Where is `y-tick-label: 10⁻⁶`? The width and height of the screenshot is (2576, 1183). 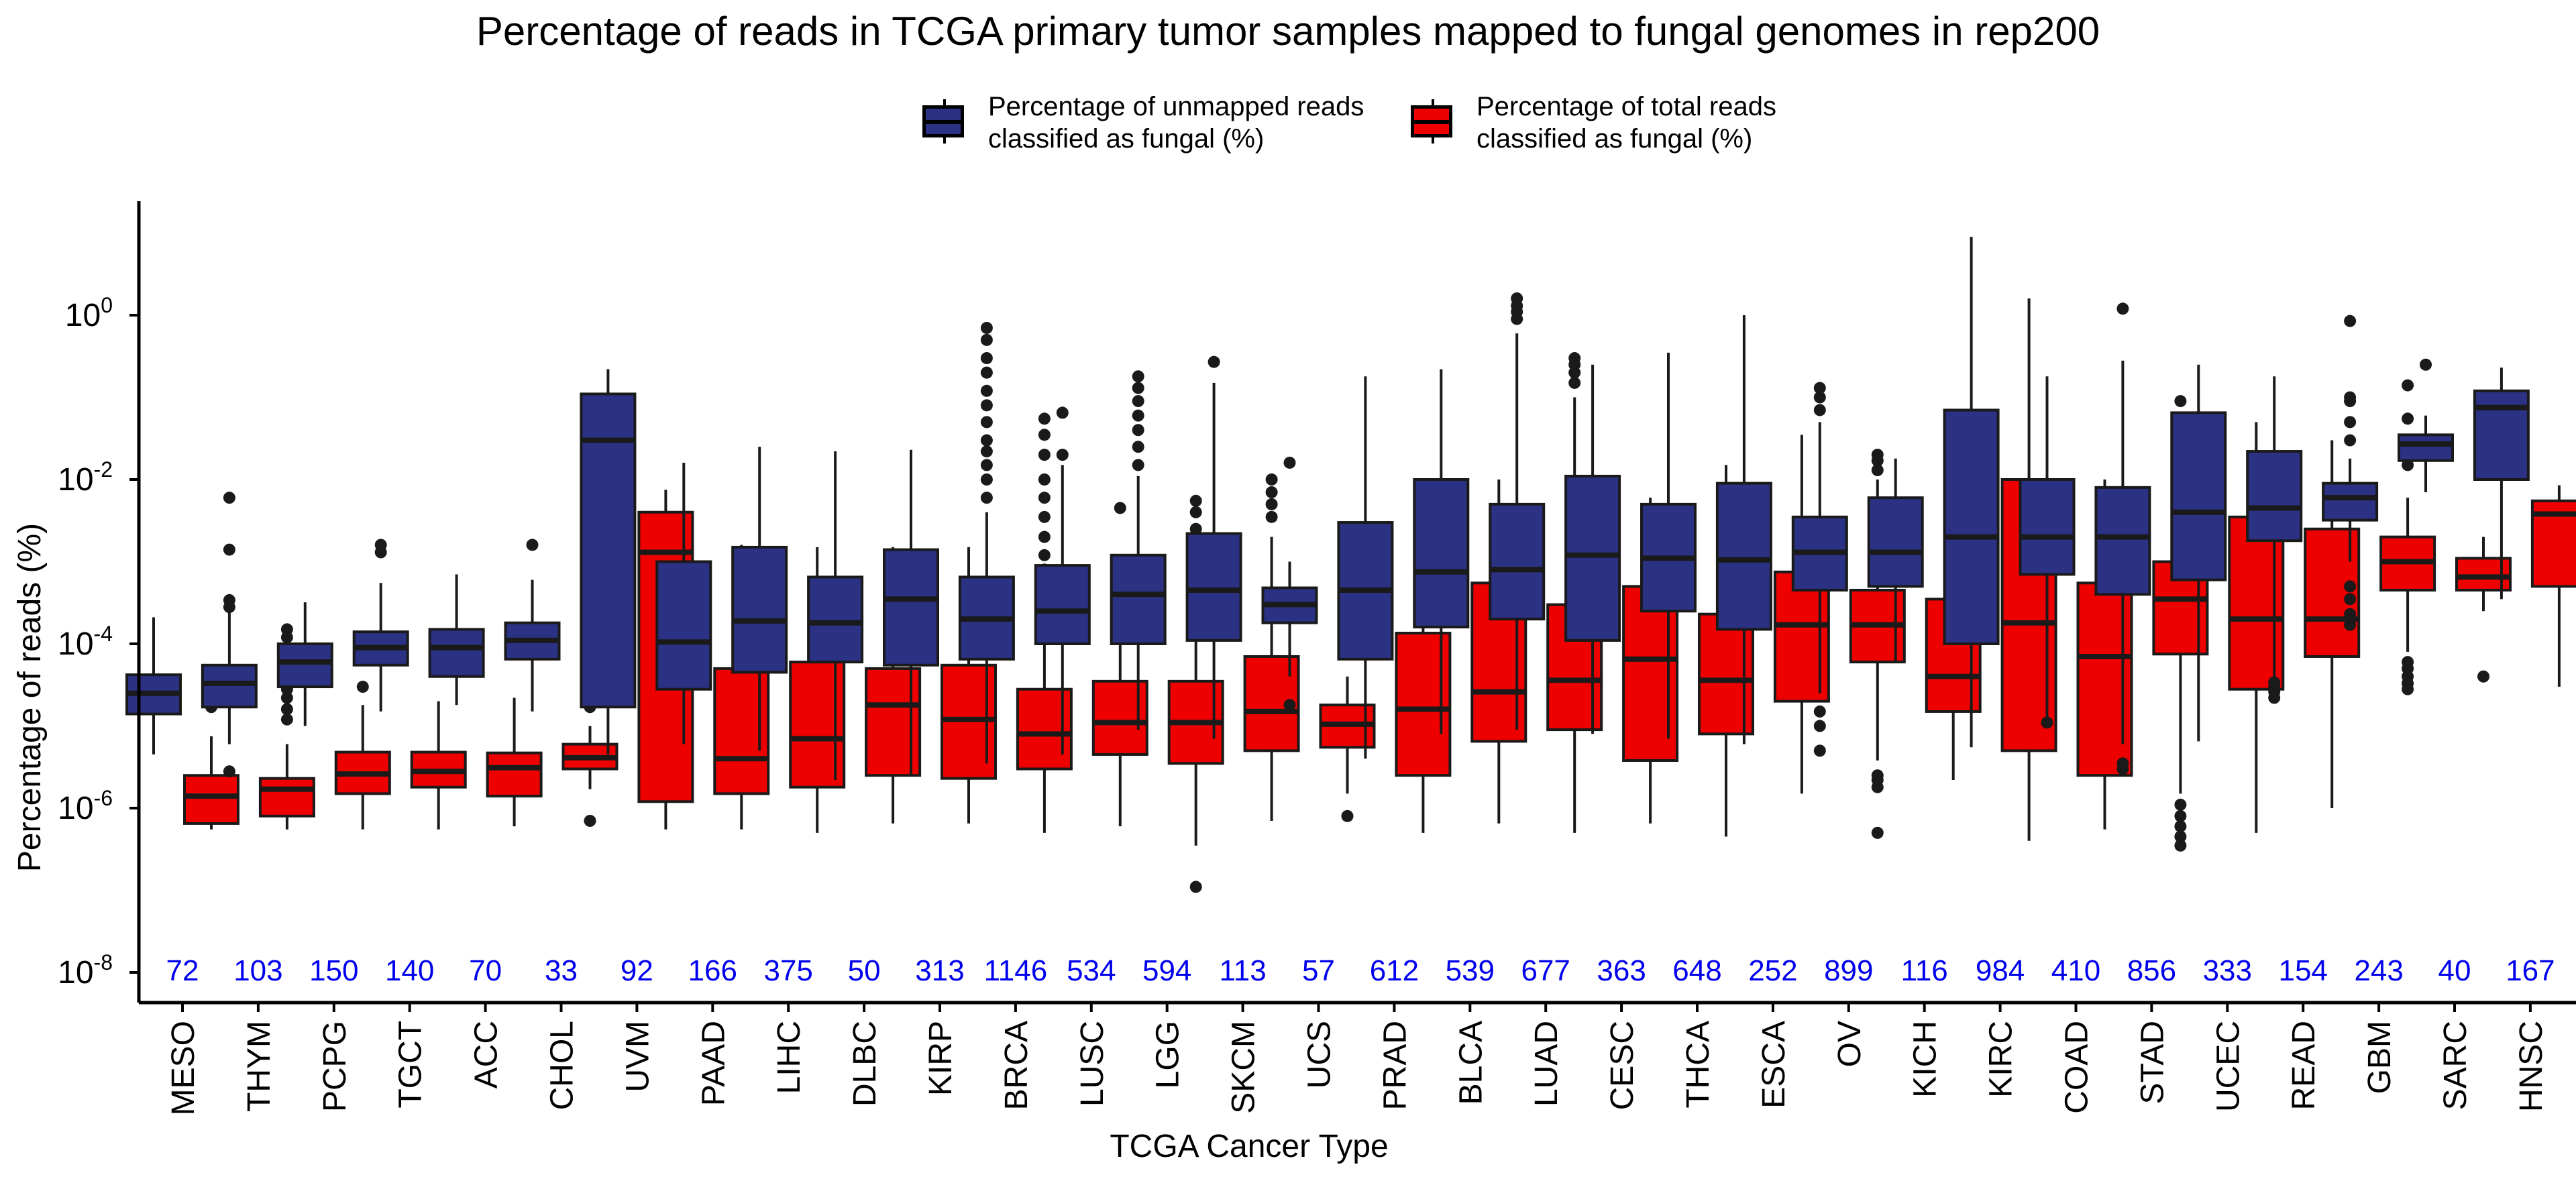
y-tick-label: 10⁻⁶ is located at coordinates (85, 806).